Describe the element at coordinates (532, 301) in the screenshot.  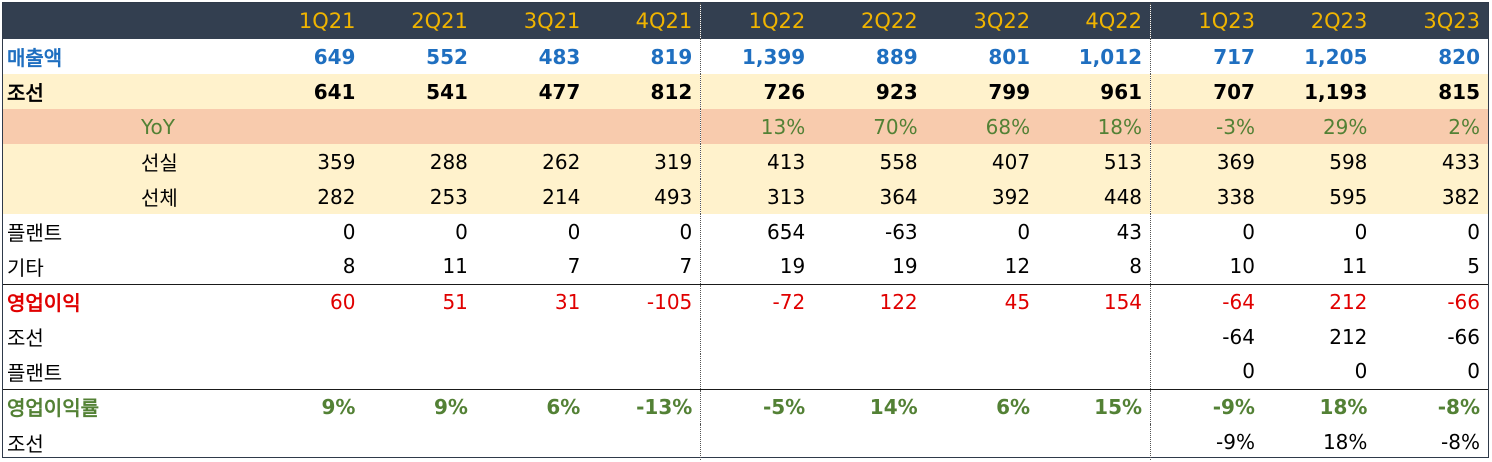
I see `table-cell: 31` at that location.